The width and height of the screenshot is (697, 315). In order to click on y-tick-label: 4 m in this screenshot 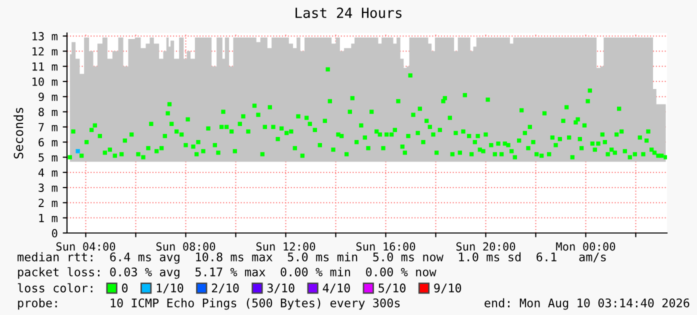, I will do `click(48, 172)`.